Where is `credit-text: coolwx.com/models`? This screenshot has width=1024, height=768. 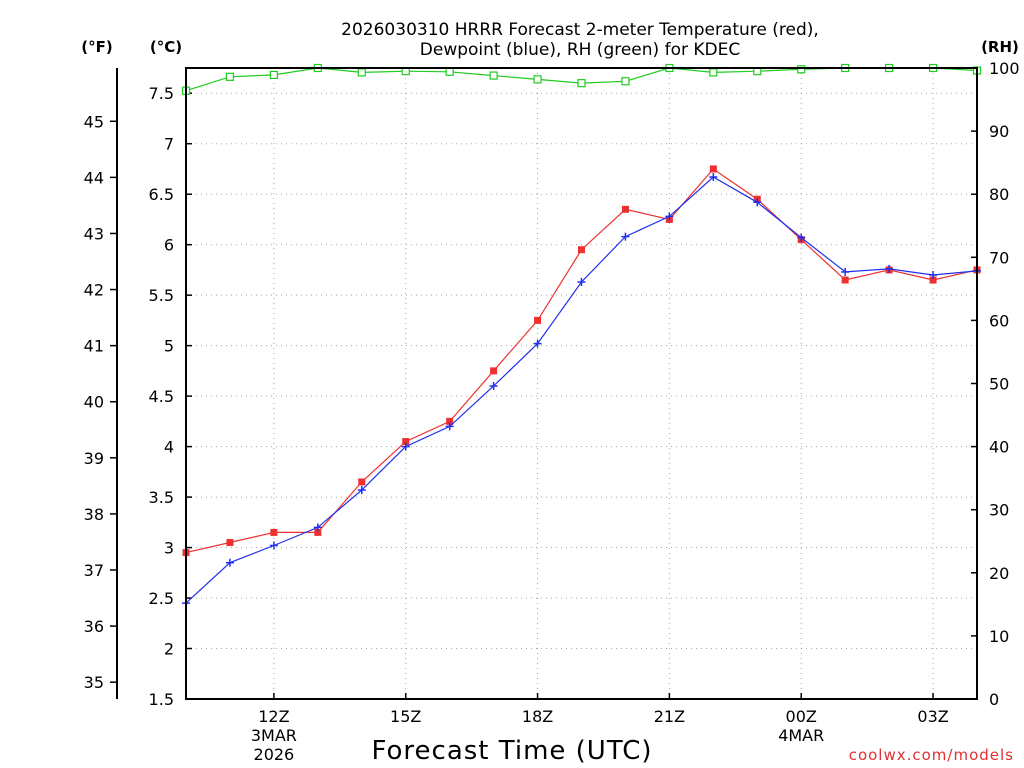
credit-text: coolwx.com/models is located at coordinates (931, 755).